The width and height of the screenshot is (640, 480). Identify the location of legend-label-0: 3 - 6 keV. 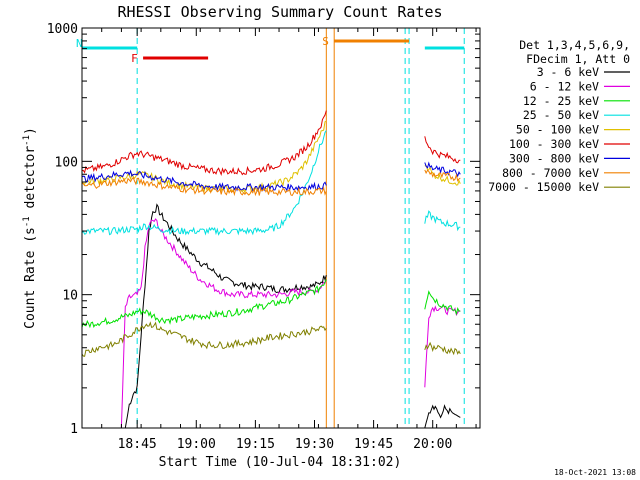
(568, 72).